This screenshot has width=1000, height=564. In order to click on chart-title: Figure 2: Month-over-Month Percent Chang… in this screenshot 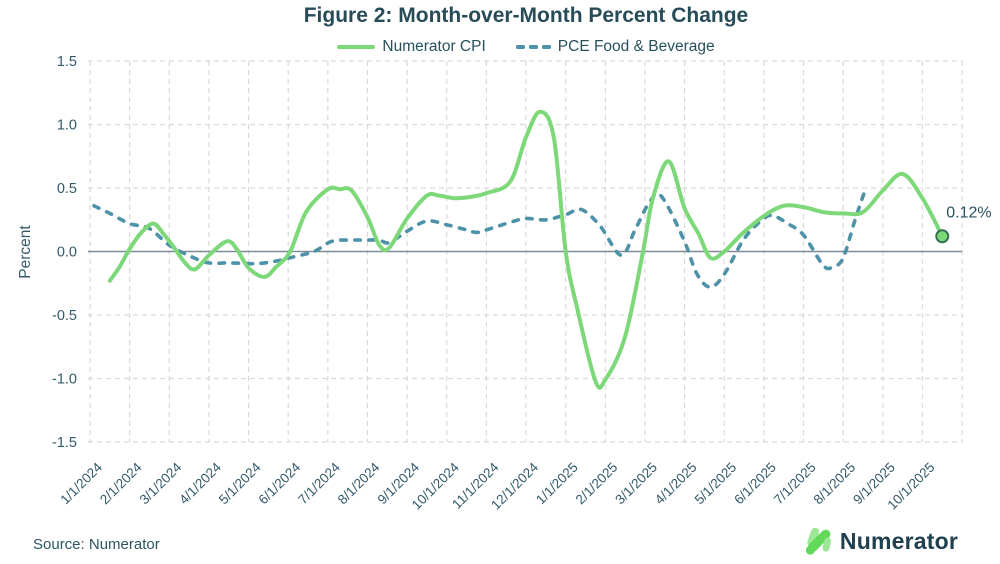, I will do `click(526, 15)`.